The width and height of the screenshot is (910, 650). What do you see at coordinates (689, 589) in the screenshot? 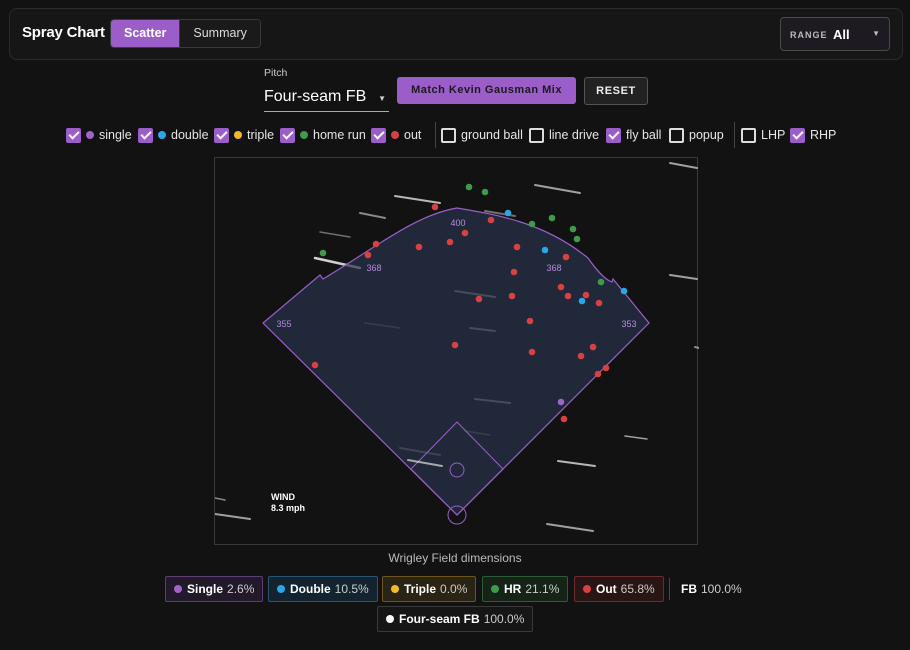
I see `summary-total-label: FB` at bounding box center [689, 589].